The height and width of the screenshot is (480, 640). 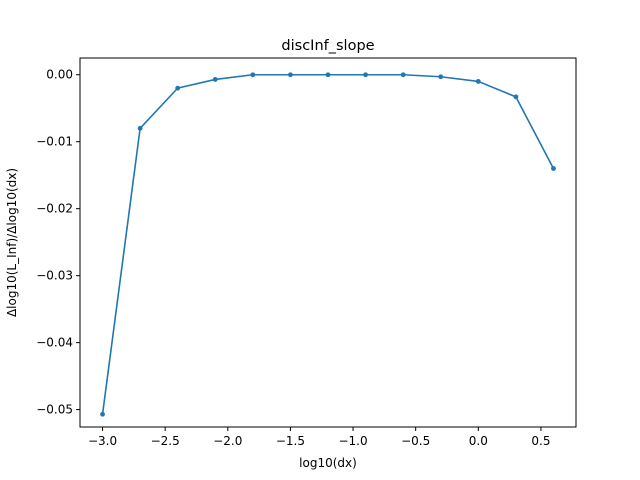 What do you see at coordinates (290, 441) in the screenshot?
I see `x-tick-label: −1.5` at bounding box center [290, 441].